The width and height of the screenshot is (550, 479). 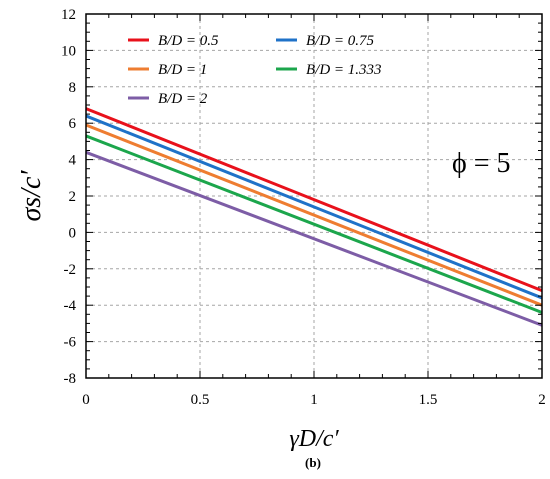 What do you see at coordinates (70, 343) in the screenshot?
I see `y-tick-label: -6` at bounding box center [70, 343].